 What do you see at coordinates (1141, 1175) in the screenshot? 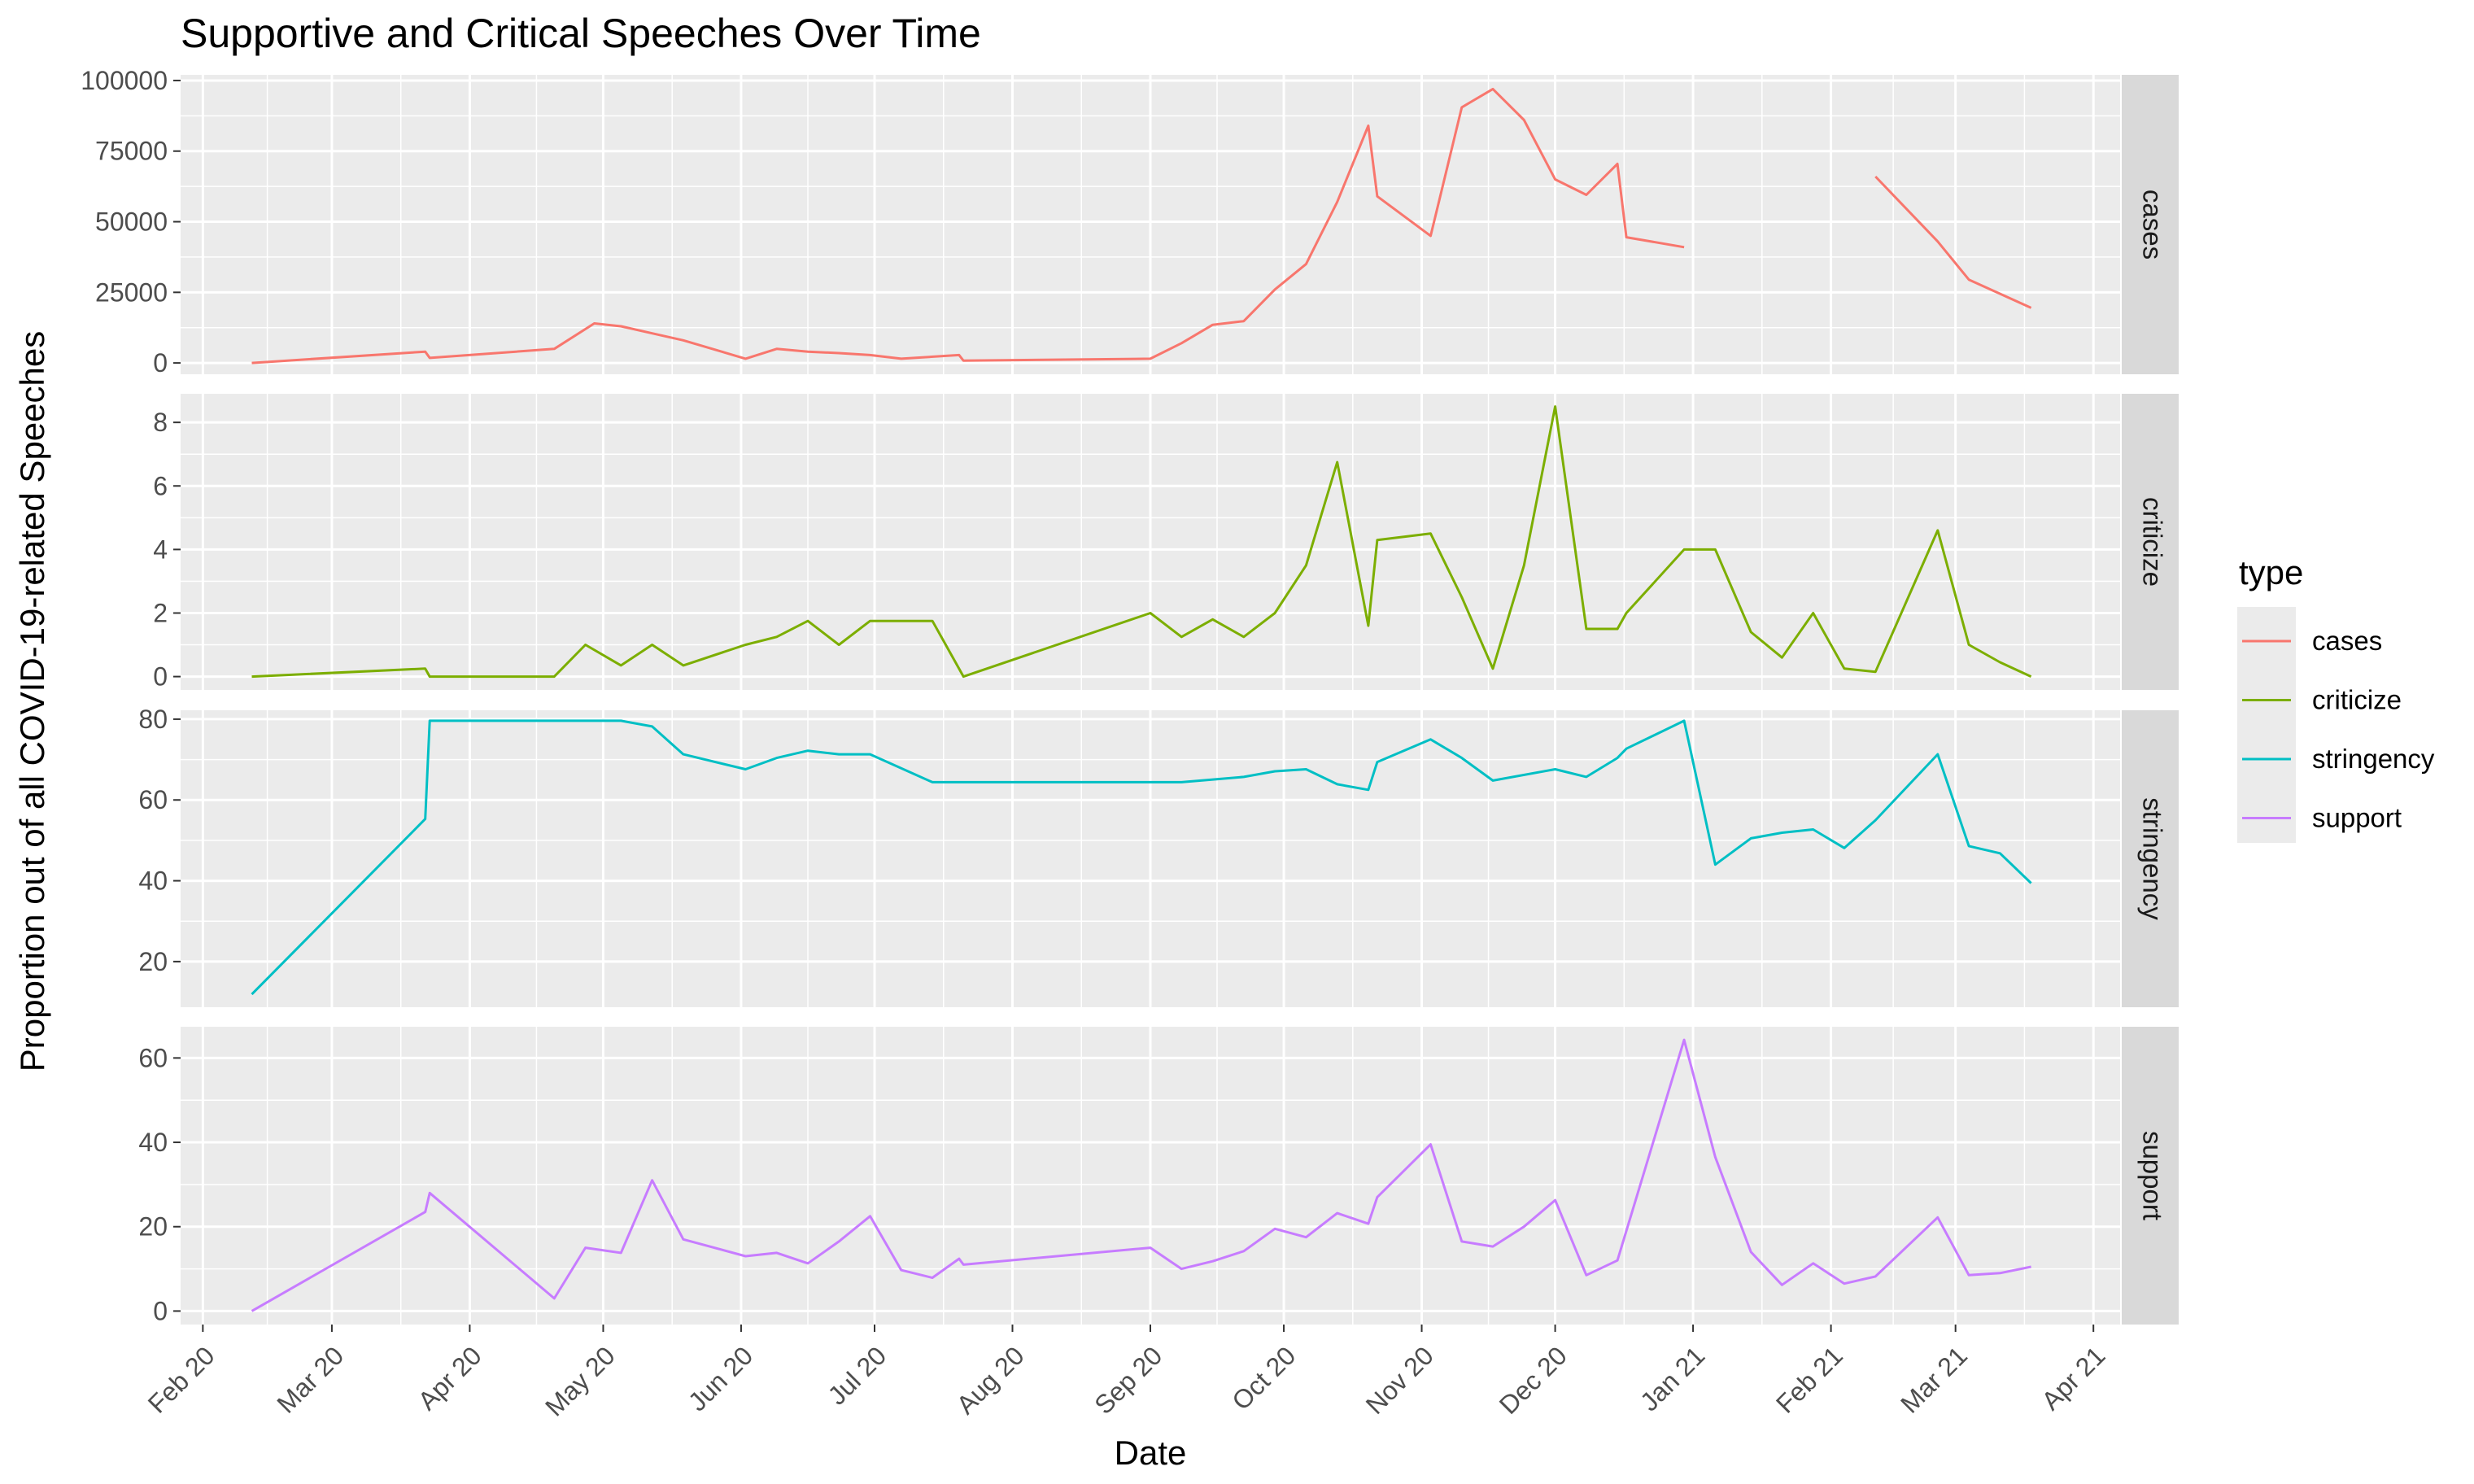
I see `series-line-support` at bounding box center [1141, 1175].